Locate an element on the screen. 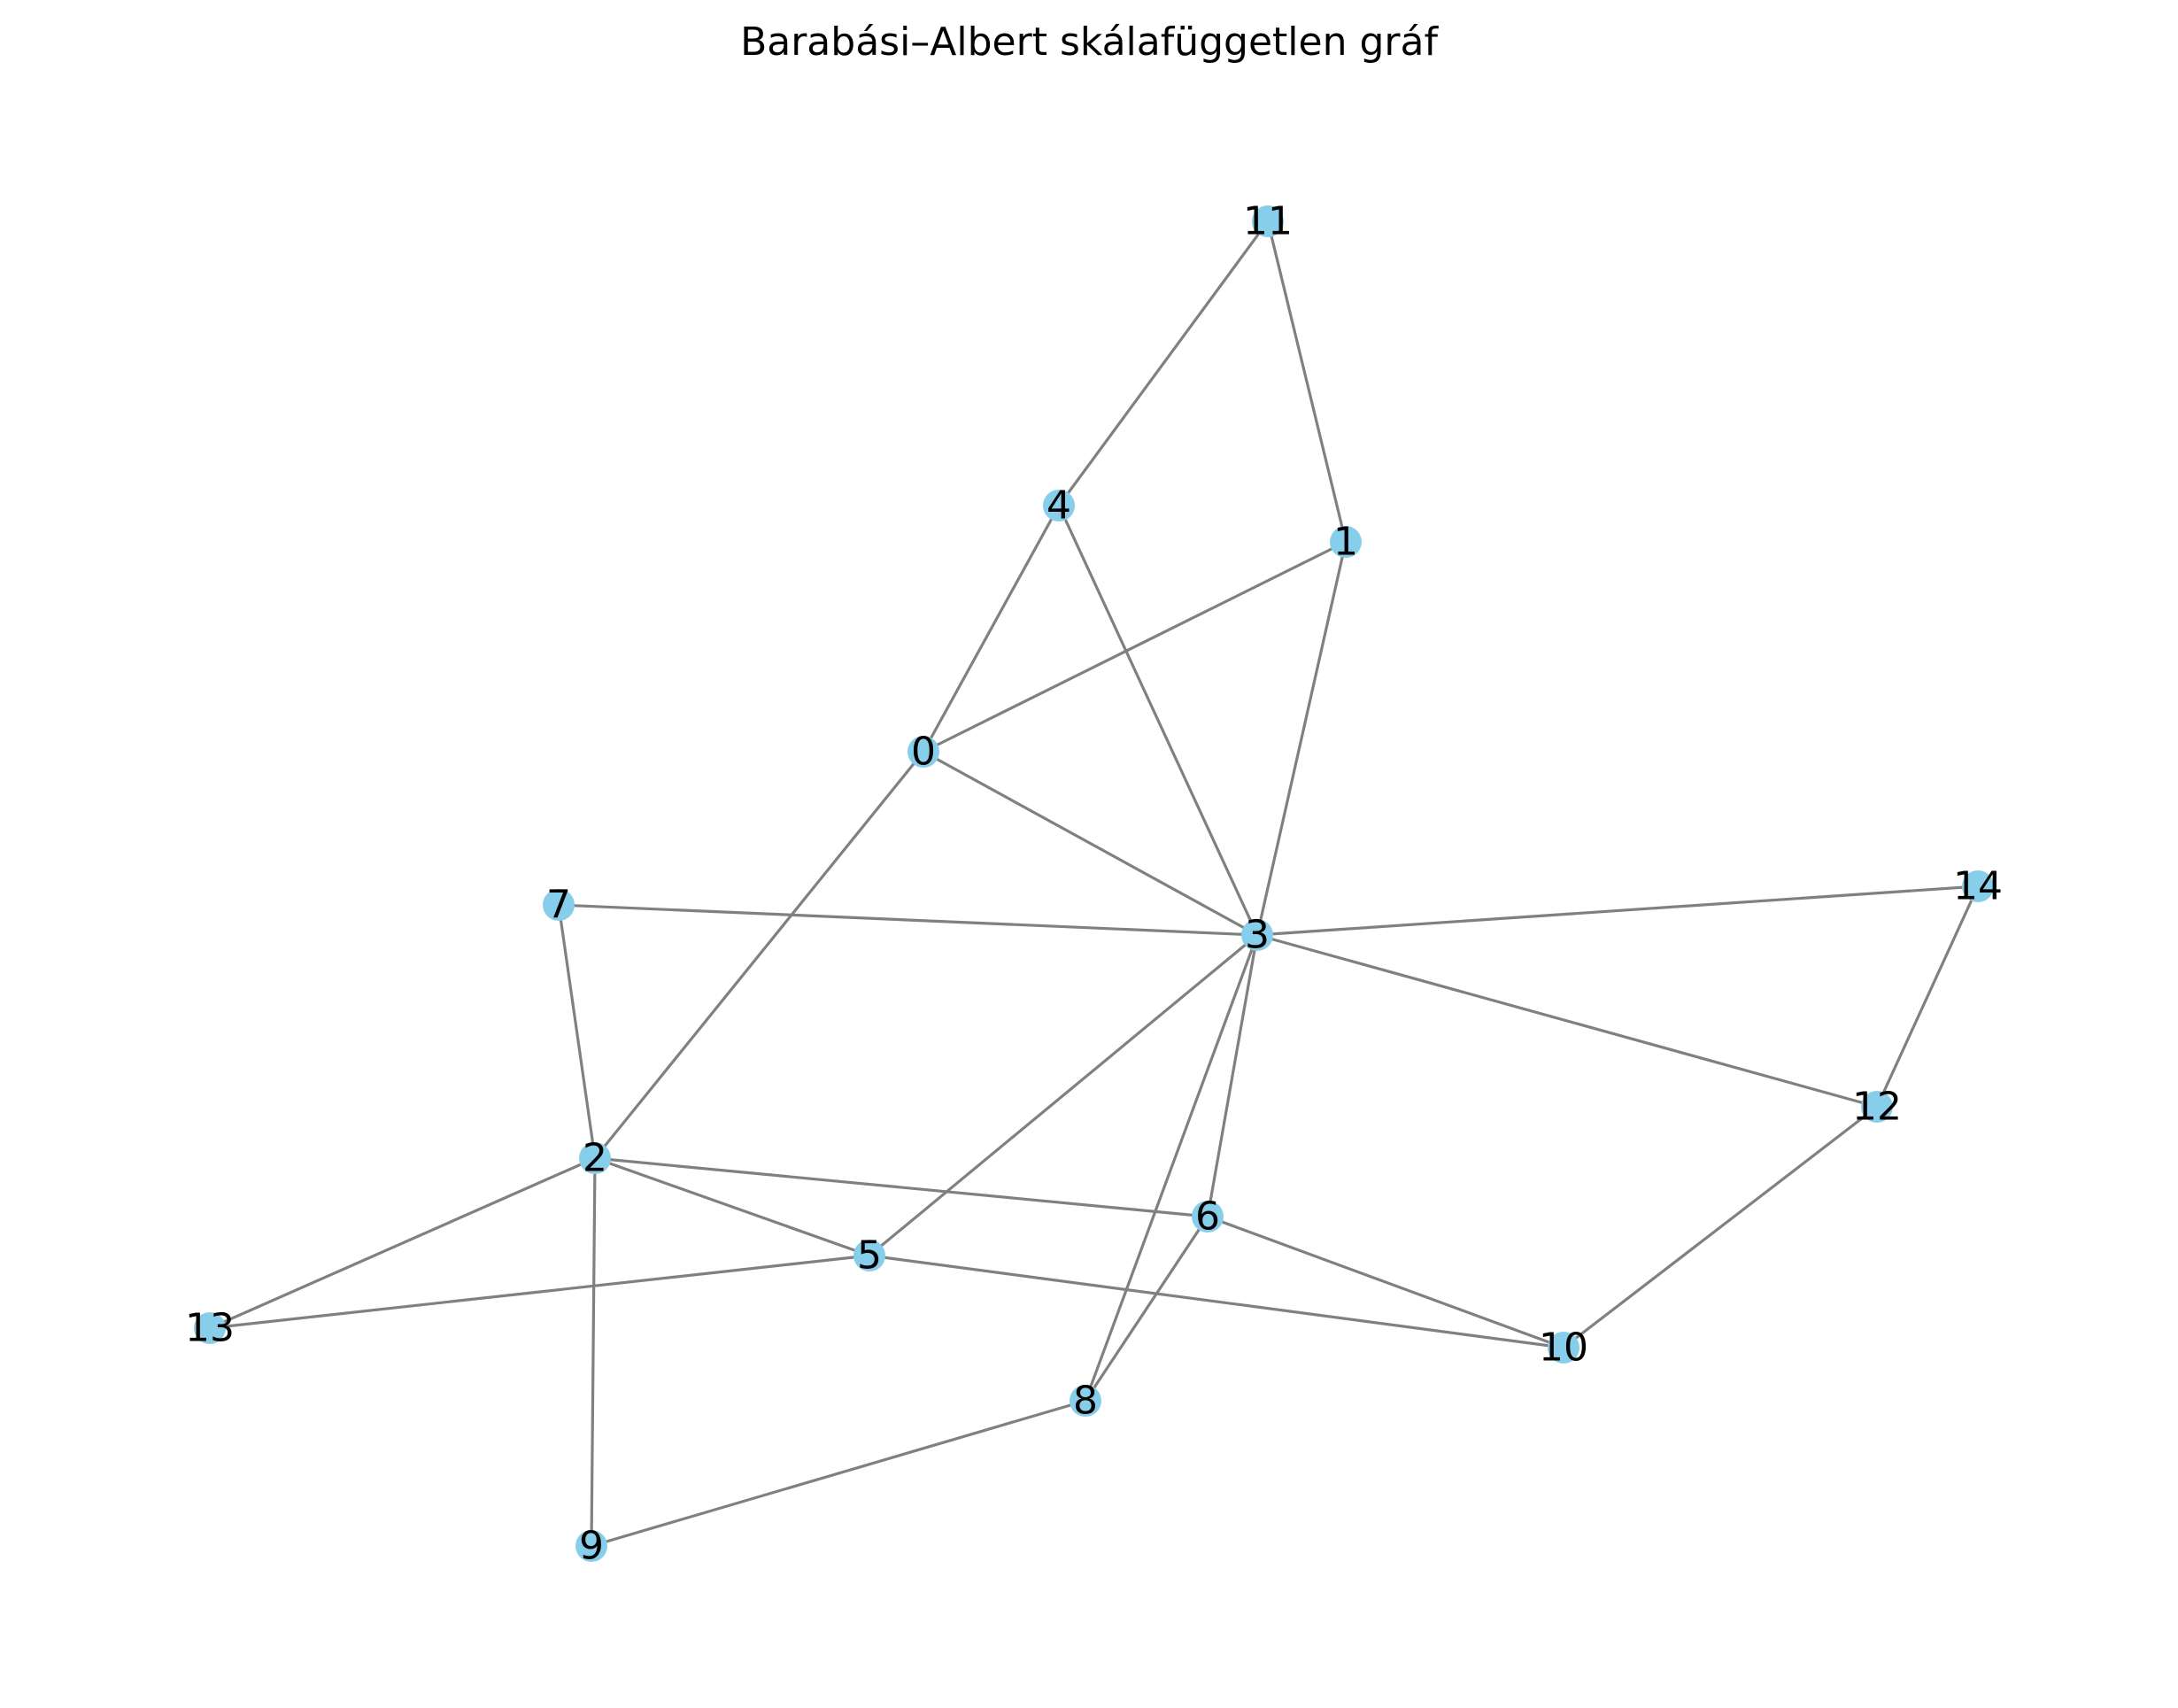  graph-title: Barabási–Albert skálafüggetlen gráf is located at coordinates (1089, 42).